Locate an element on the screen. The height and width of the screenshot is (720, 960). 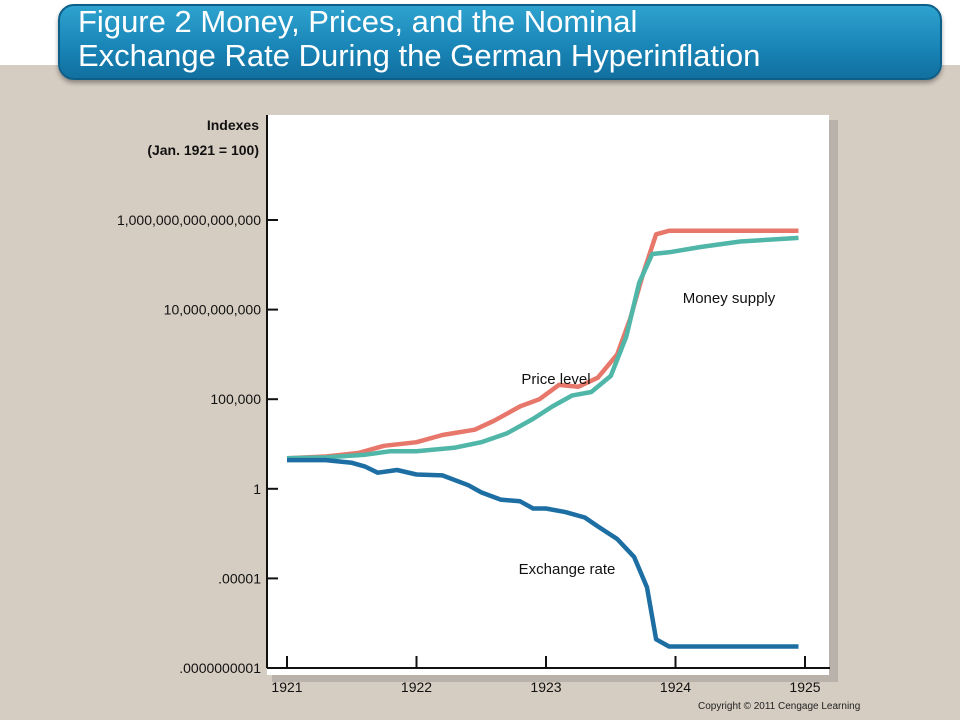
x-tick-label: 1922 is located at coordinates (416, 687).